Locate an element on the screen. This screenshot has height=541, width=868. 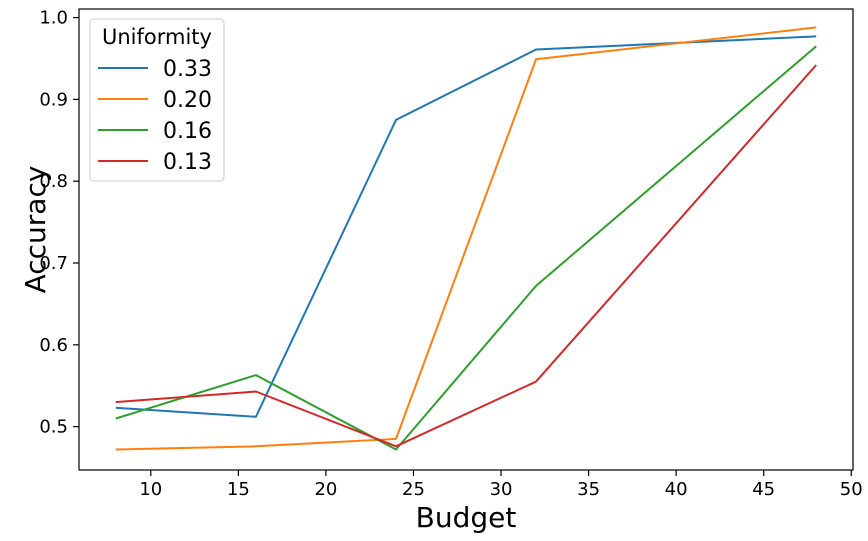
y-tick-label: 0.6 is located at coordinates (53, 345).